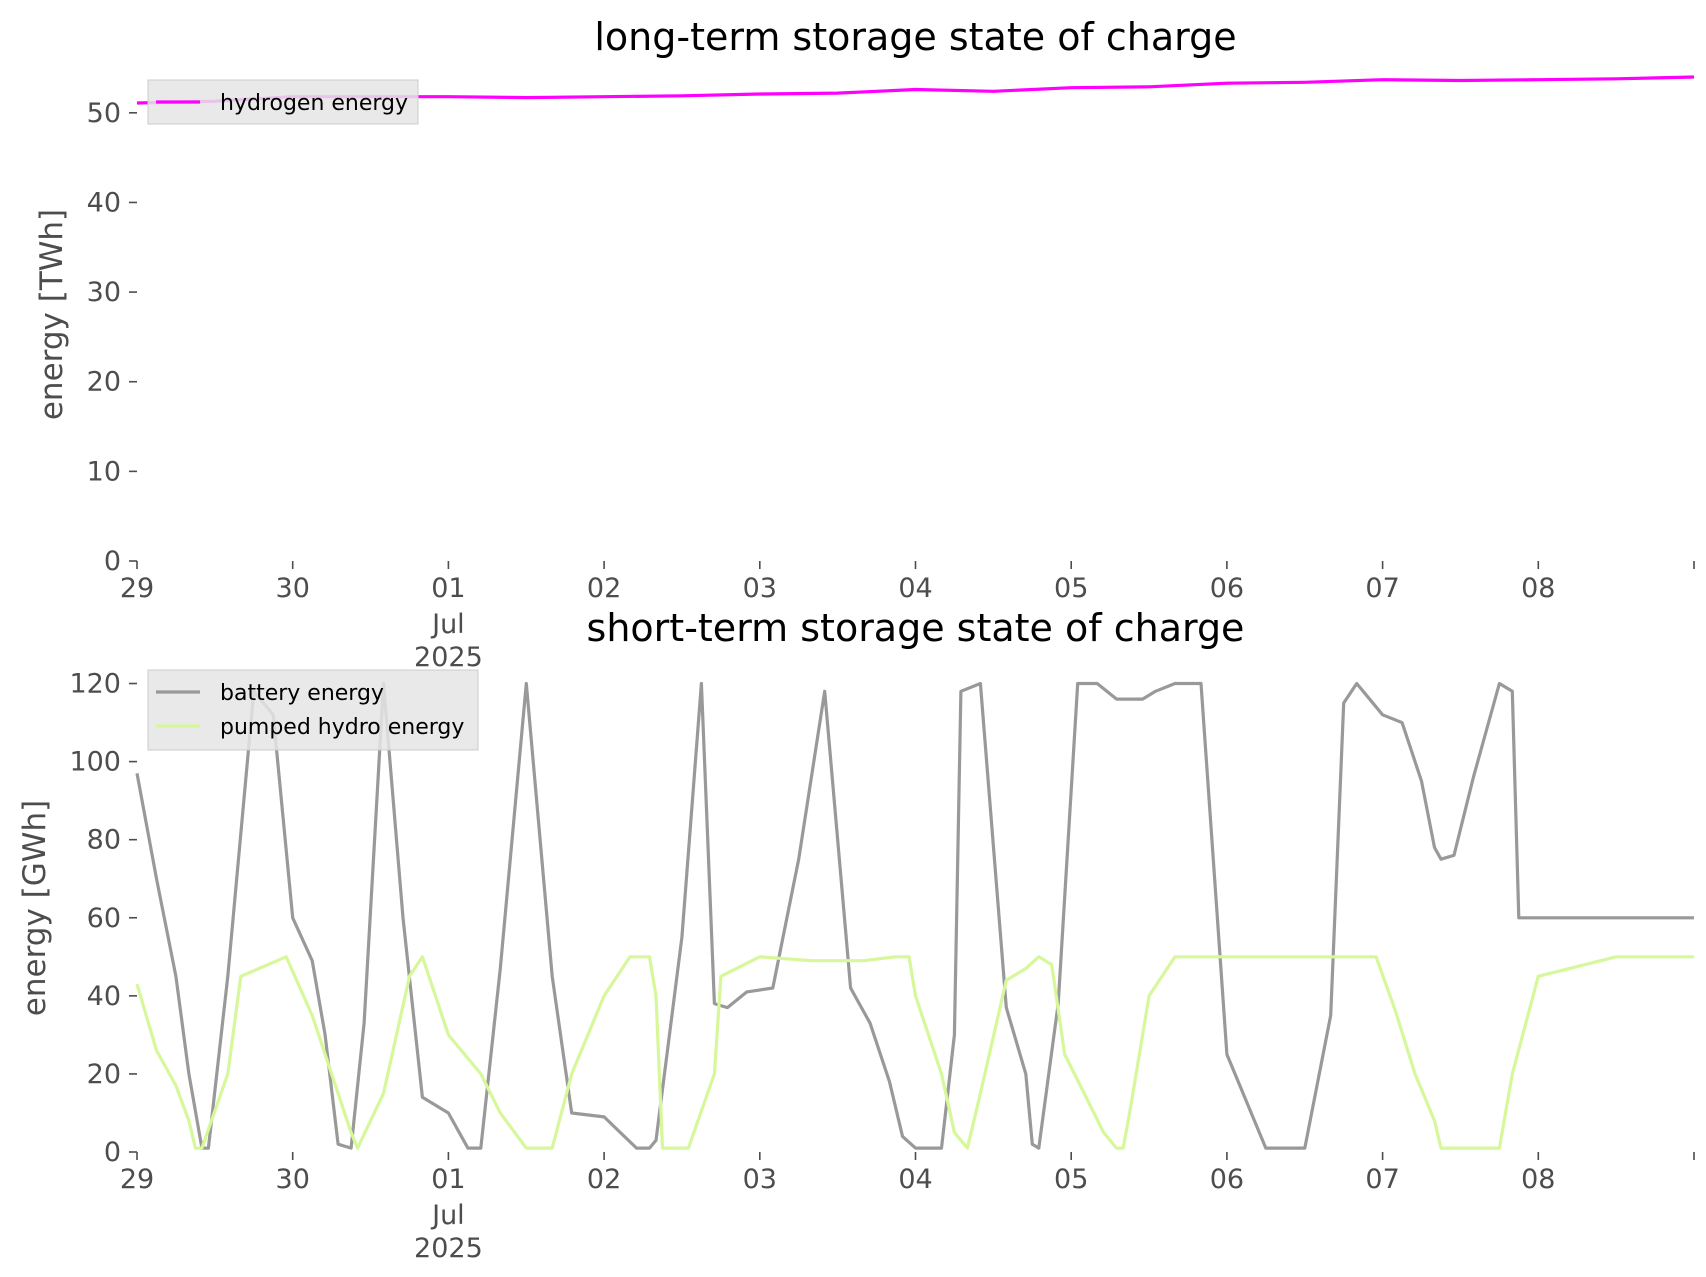 This screenshot has width=1706, height=1277. Describe the element at coordinates (104, 840) in the screenshot. I see `y-tick-label: 80` at that location.